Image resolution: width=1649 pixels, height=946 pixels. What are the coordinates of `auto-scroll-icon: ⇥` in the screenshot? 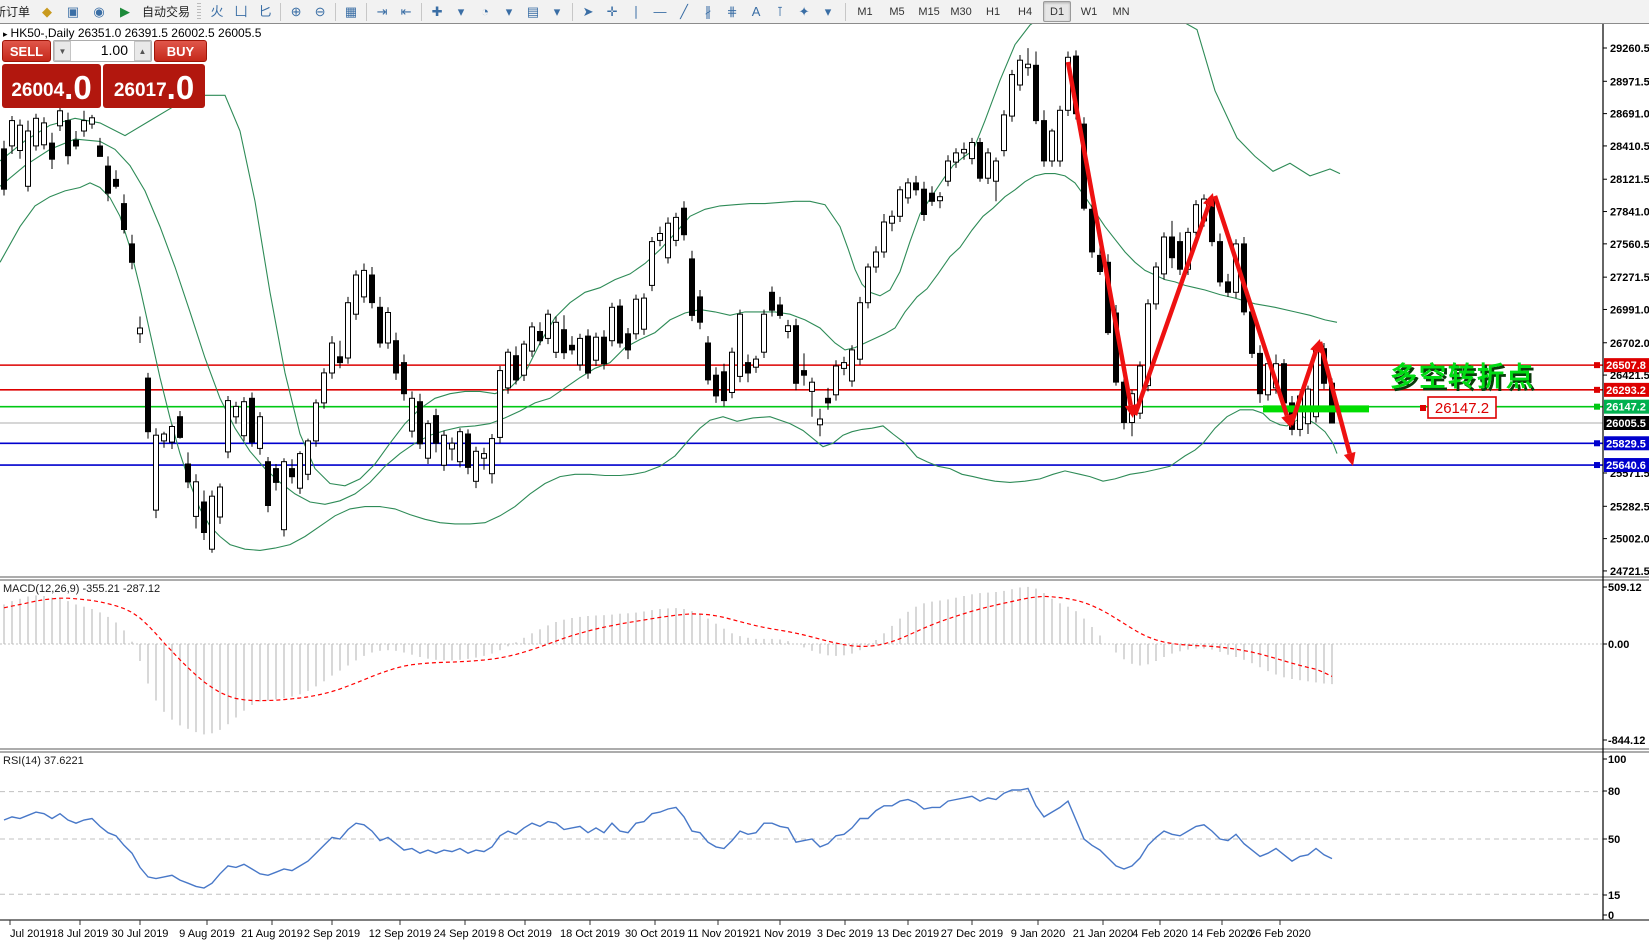 It's located at (382, 11).